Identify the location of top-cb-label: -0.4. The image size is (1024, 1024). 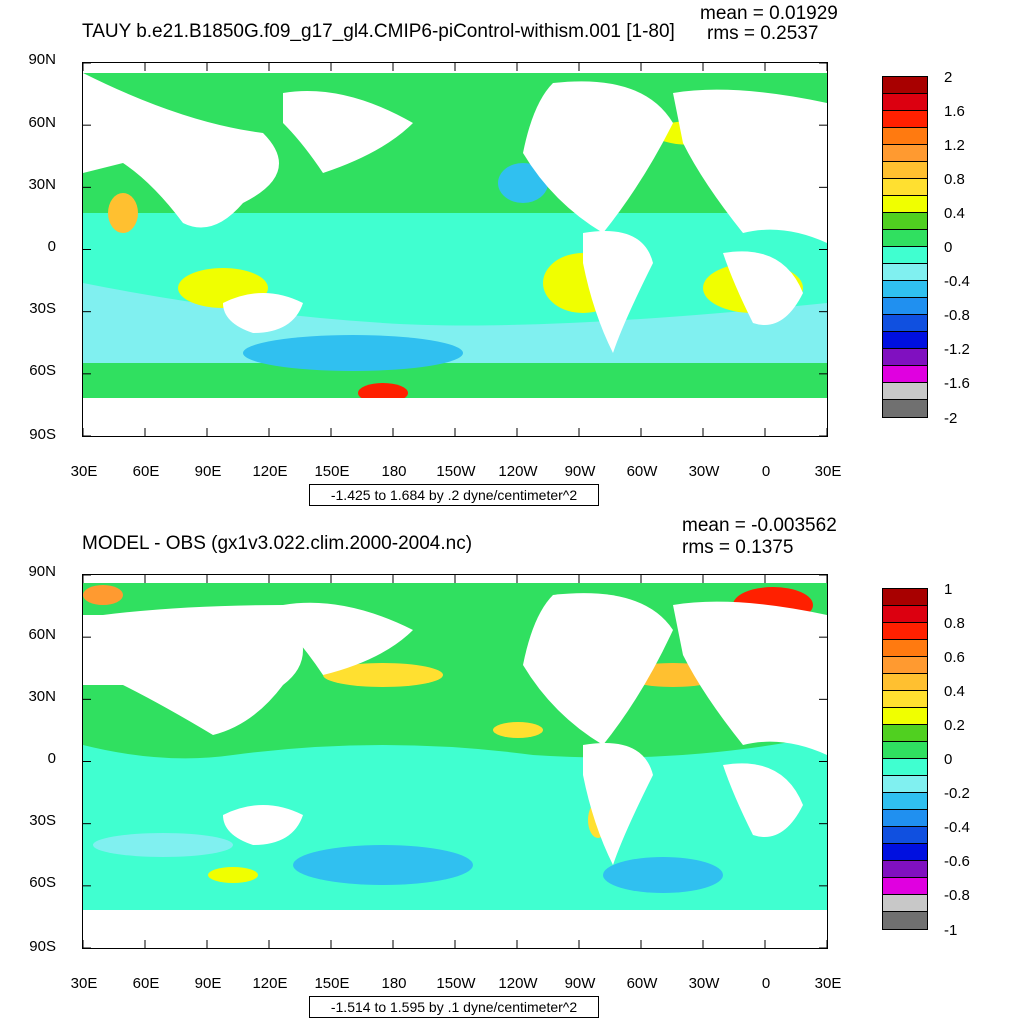
(957, 281).